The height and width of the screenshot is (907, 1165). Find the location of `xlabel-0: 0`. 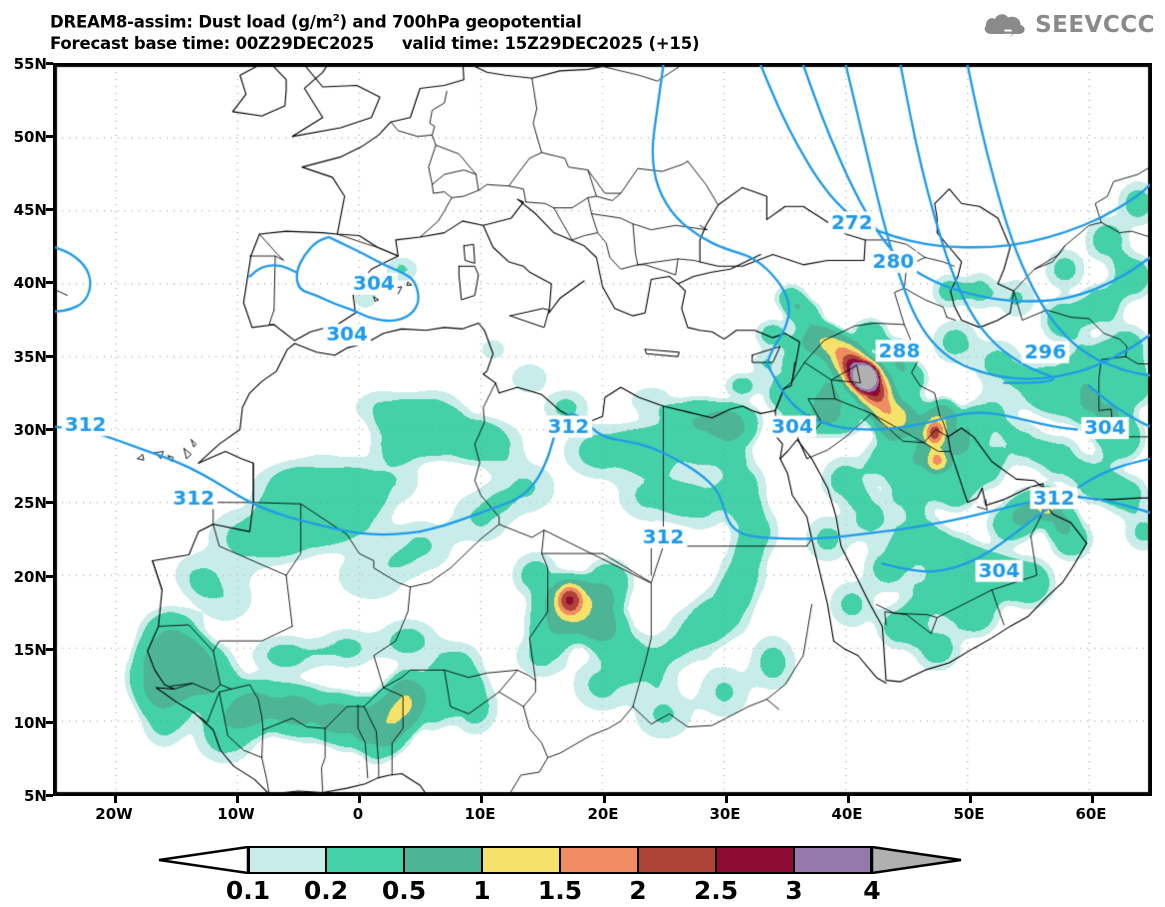

xlabel-0: 0 is located at coordinates (358, 814).